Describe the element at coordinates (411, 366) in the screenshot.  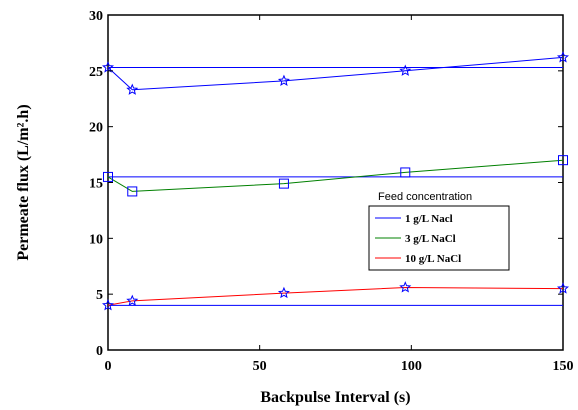
I see `x-tick-label: 100` at that location.